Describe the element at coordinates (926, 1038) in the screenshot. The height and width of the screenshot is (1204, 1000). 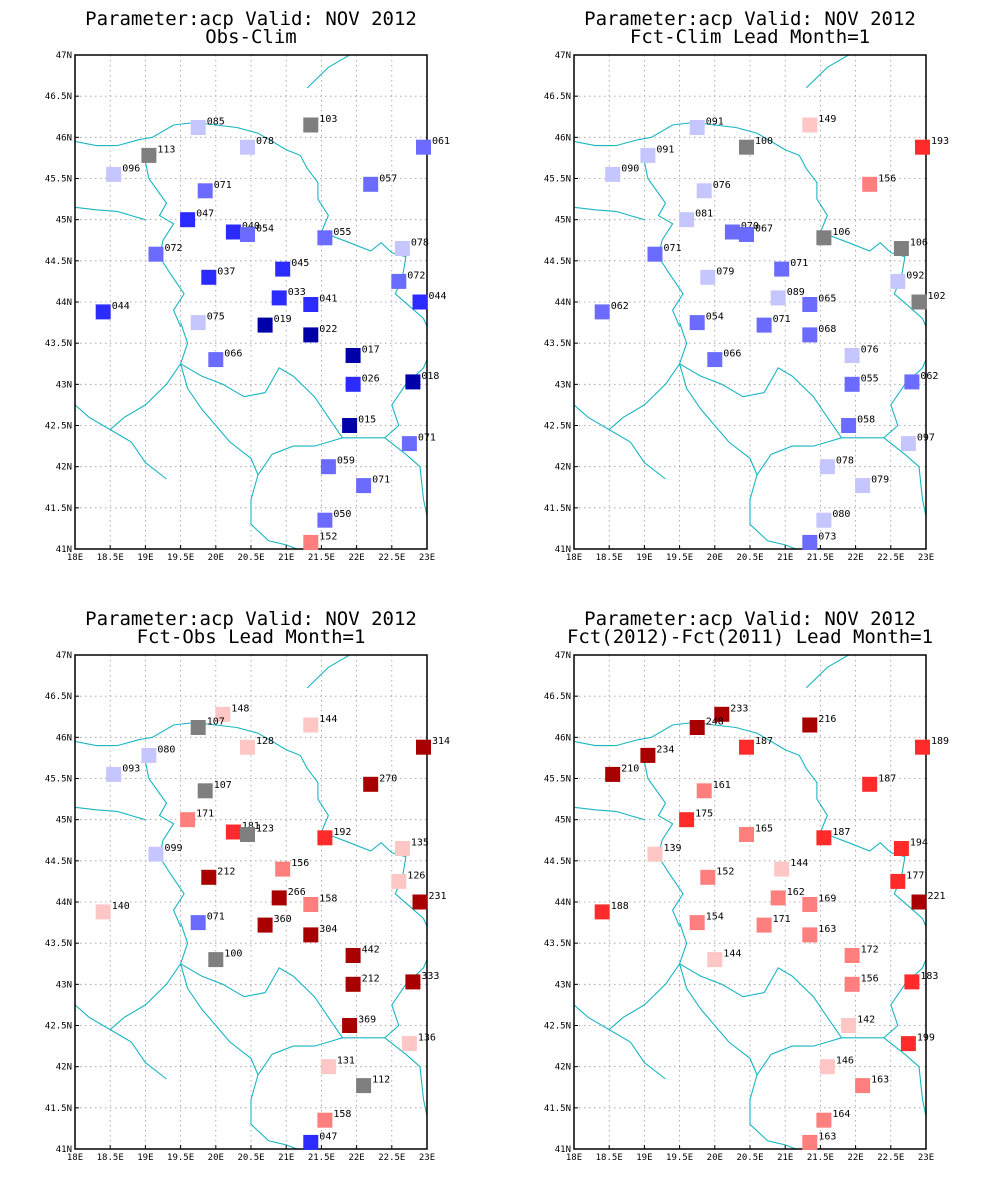
I see `station-value-label: 199` at that location.